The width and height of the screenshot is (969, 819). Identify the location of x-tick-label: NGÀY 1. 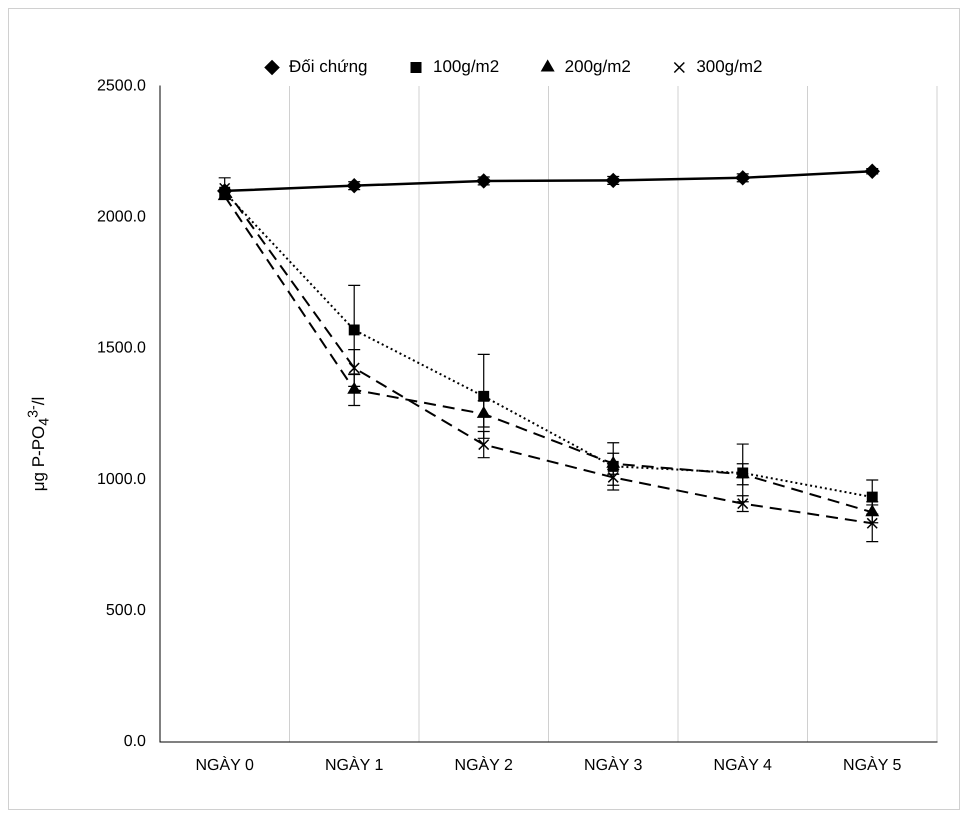
(354, 765).